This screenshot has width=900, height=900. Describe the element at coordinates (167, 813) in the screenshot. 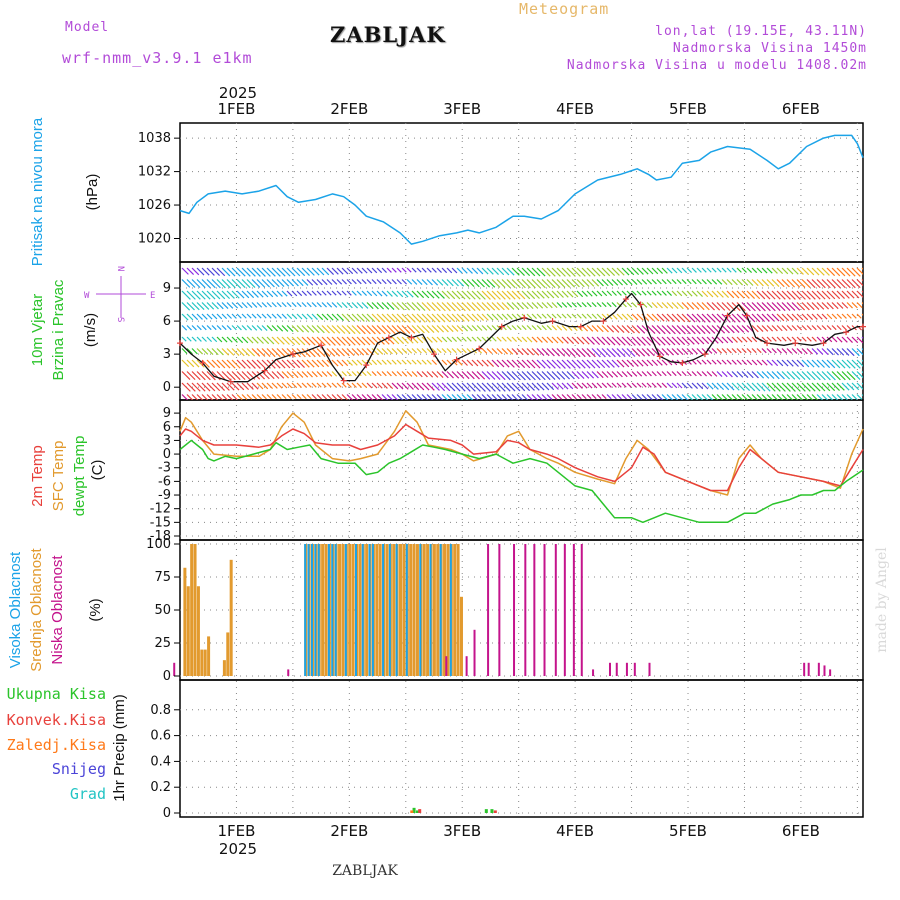

I see `precip-tick-label: 0` at that location.